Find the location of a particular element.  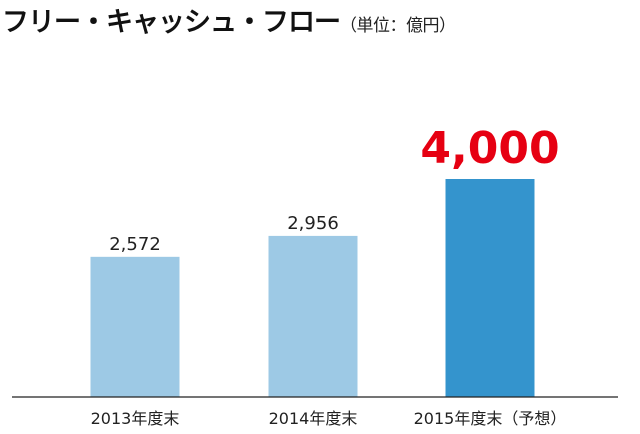

category-label-2: 2014年度末 is located at coordinates (313, 418).